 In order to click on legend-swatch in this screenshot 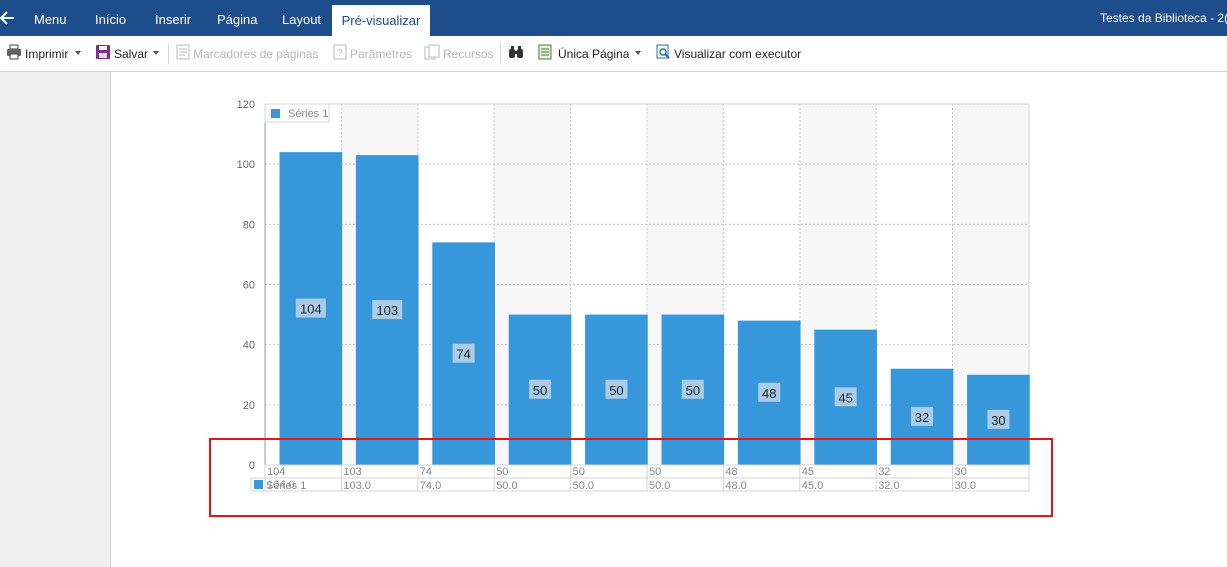, I will do `click(275, 113)`.